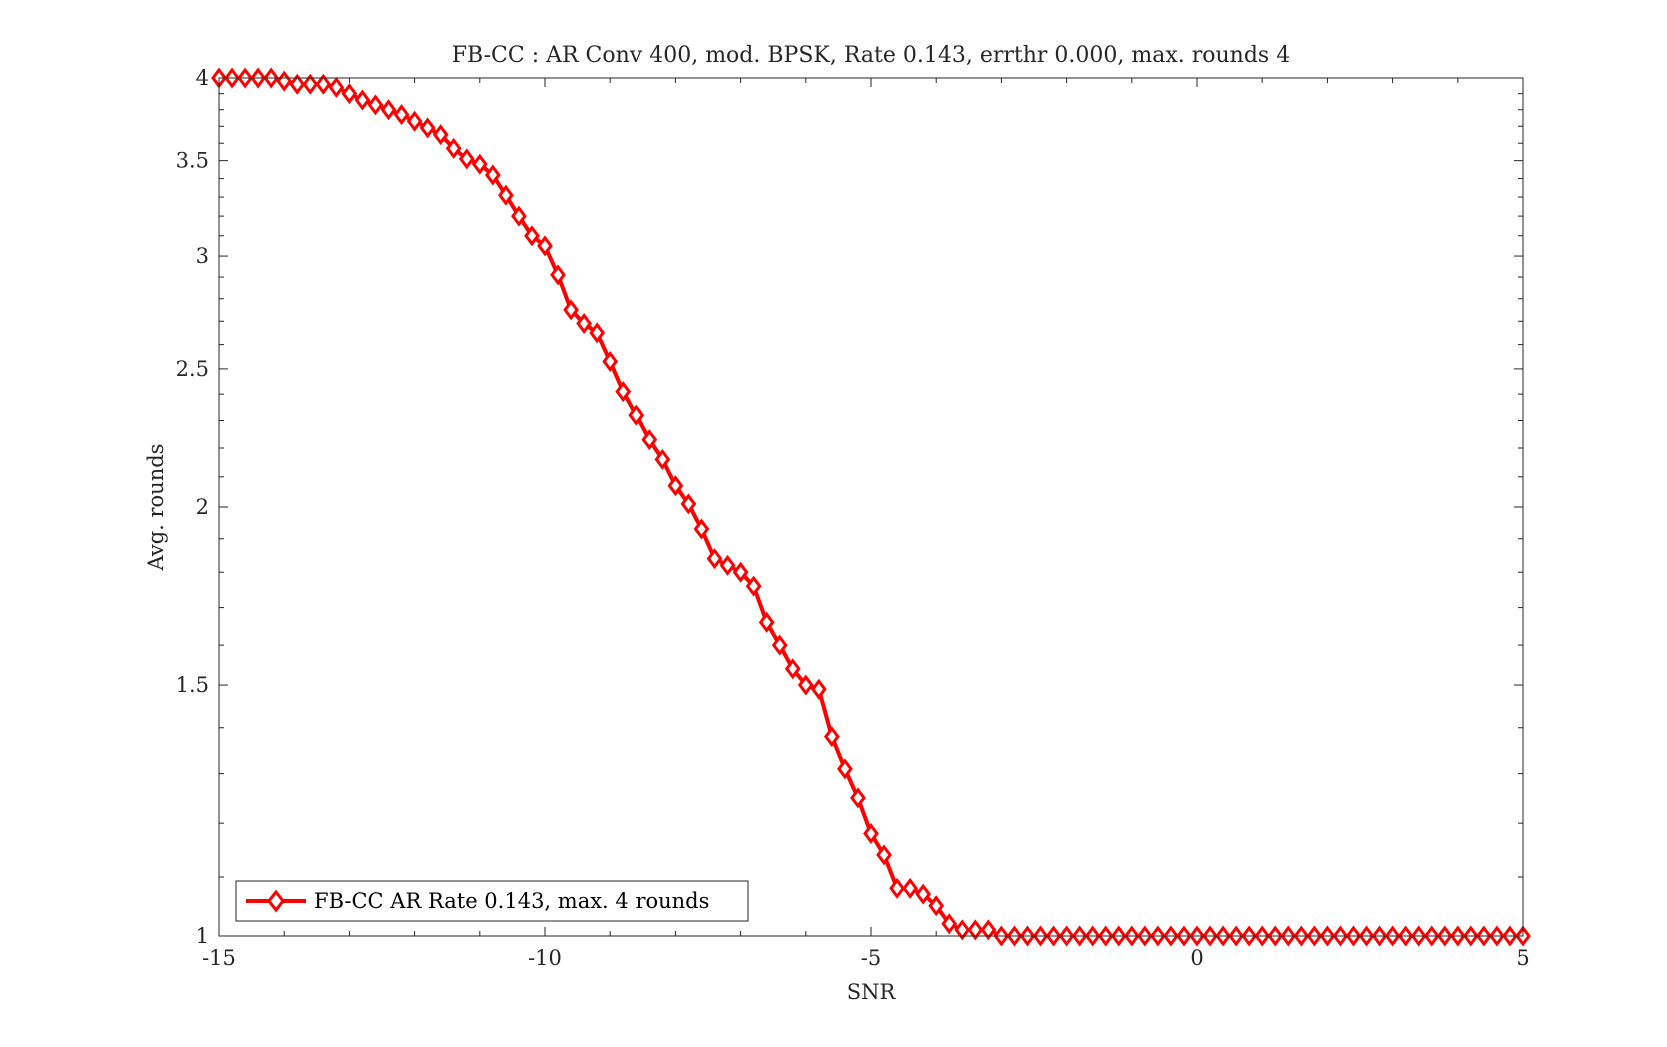 The height and width of the screenshot is (1047, 1667). What do you see at coordinates (202, 507) in the screenshot?
I see `y-tick-label: 2` at bounding box center [202, 507].